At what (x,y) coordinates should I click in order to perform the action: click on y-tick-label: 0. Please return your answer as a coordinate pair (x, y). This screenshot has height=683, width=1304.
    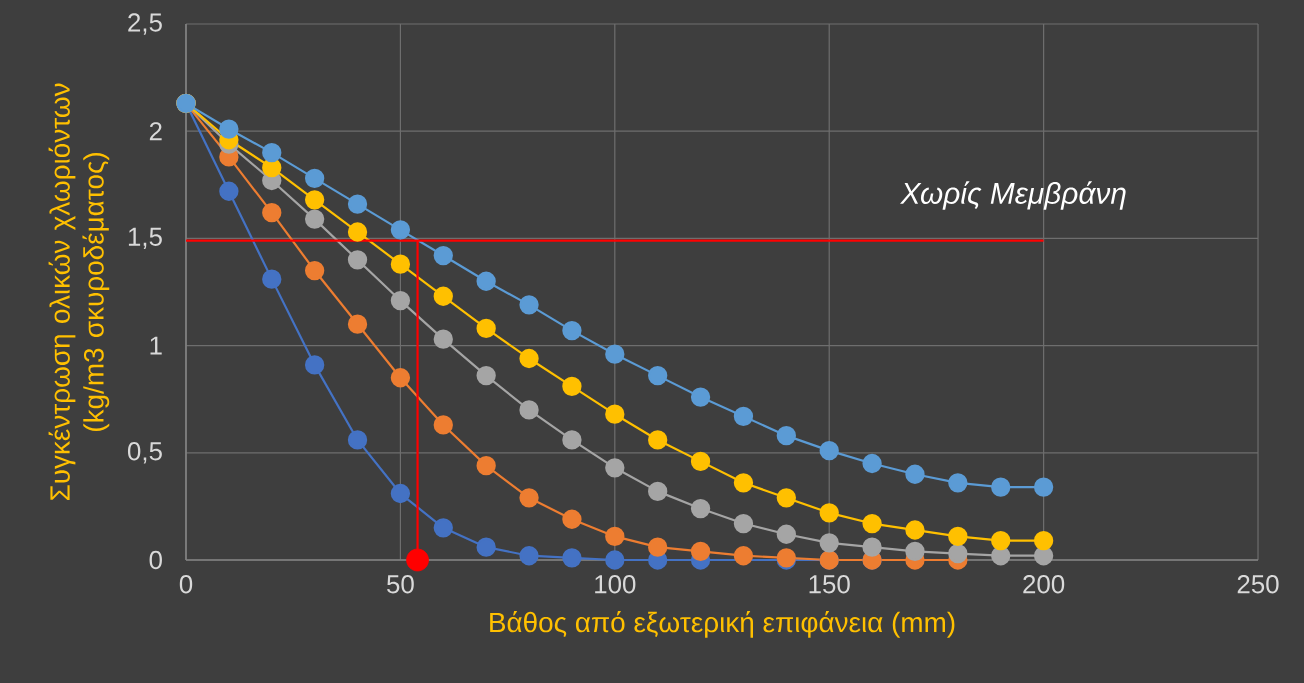
    Looking at the image, I should click on (155, 560).